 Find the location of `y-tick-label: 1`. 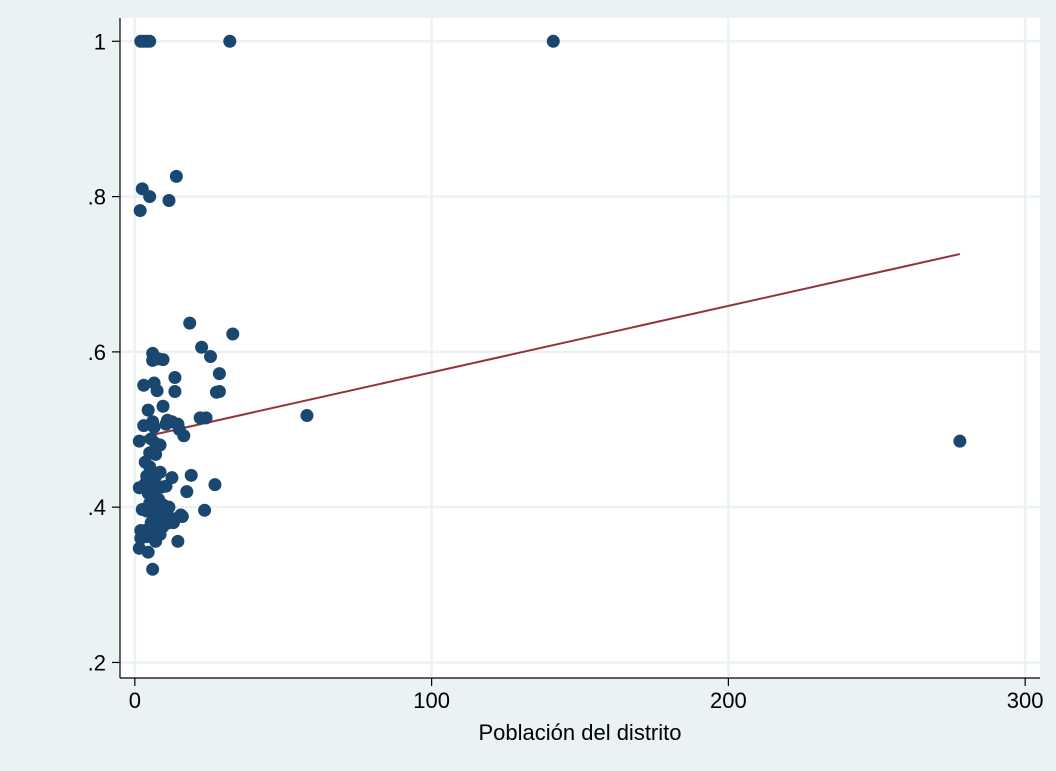

y-tick-label: 1 is located at coordinates (100, 41).